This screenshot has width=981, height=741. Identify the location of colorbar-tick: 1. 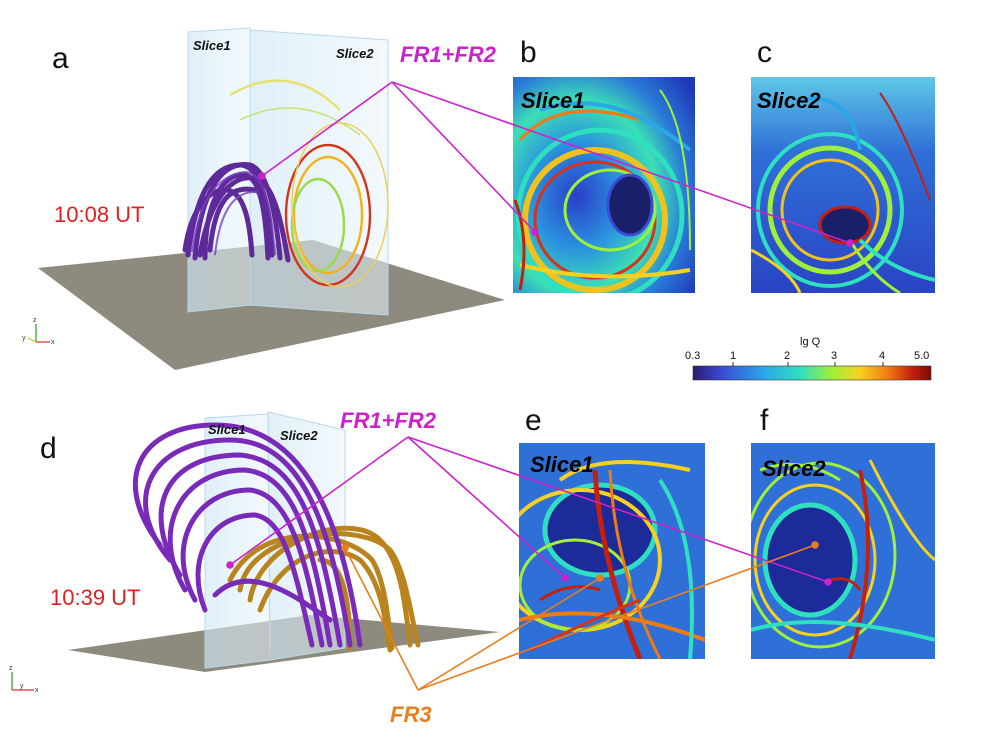
(733, 356).